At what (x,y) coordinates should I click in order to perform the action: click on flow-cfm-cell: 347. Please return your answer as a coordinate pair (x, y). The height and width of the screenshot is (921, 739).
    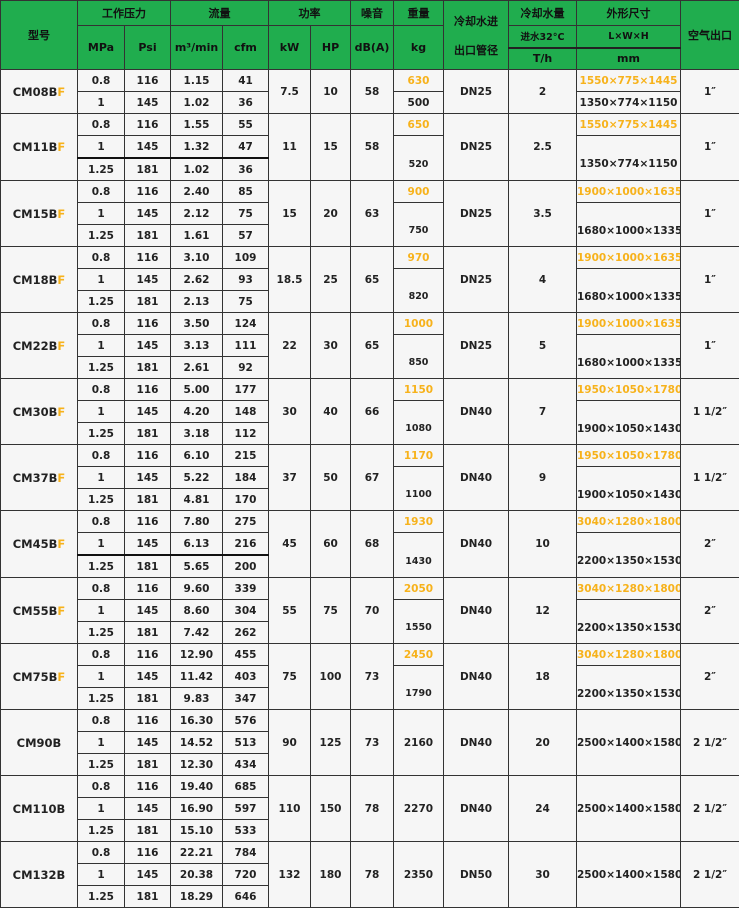
    Looking at the image, I should click on (245, 698).